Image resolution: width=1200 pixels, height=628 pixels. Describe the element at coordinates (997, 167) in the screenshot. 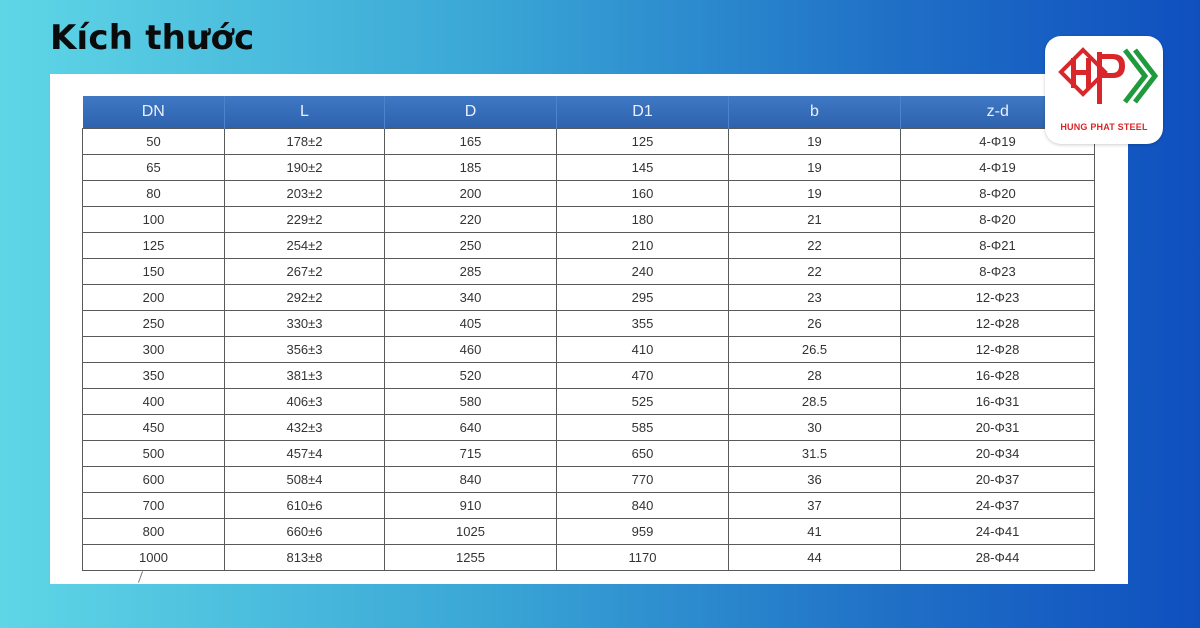

I see `cell-z-d: 4-Φ19` at that location.